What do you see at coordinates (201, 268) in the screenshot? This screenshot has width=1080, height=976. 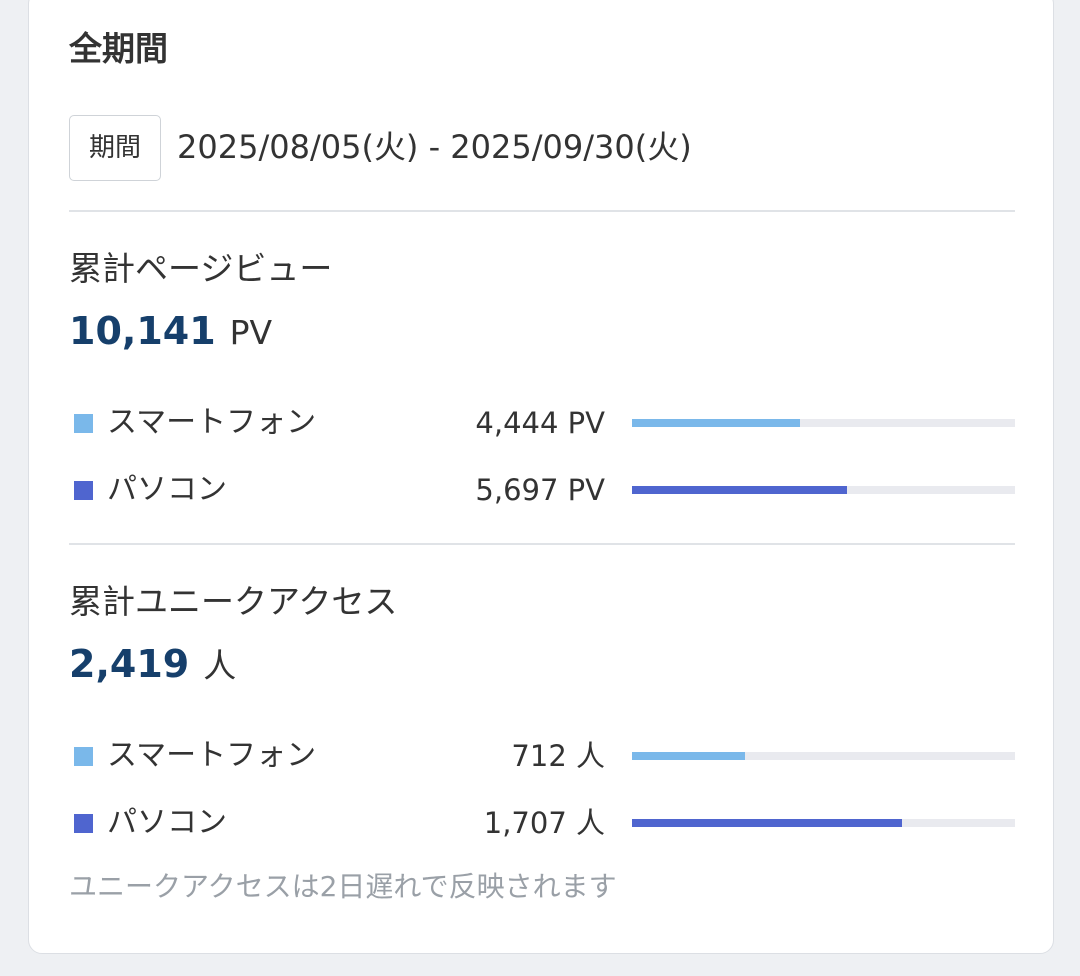 I see `pageviews-label: 累計ページビュー` at bounding box center [201, 268].